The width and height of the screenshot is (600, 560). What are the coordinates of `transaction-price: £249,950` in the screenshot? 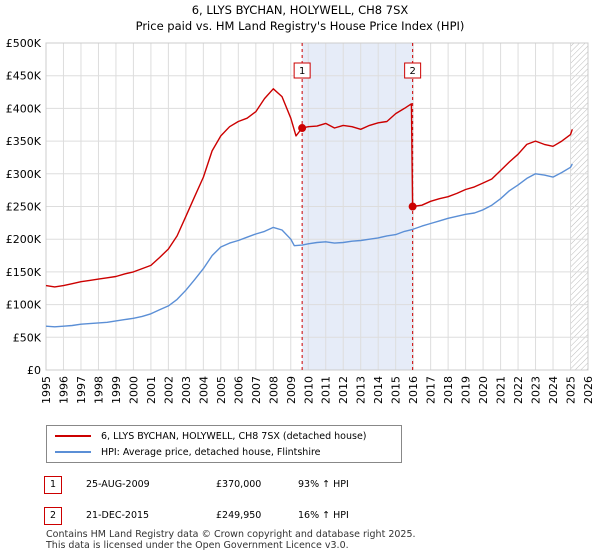 It's located at (239, 515).